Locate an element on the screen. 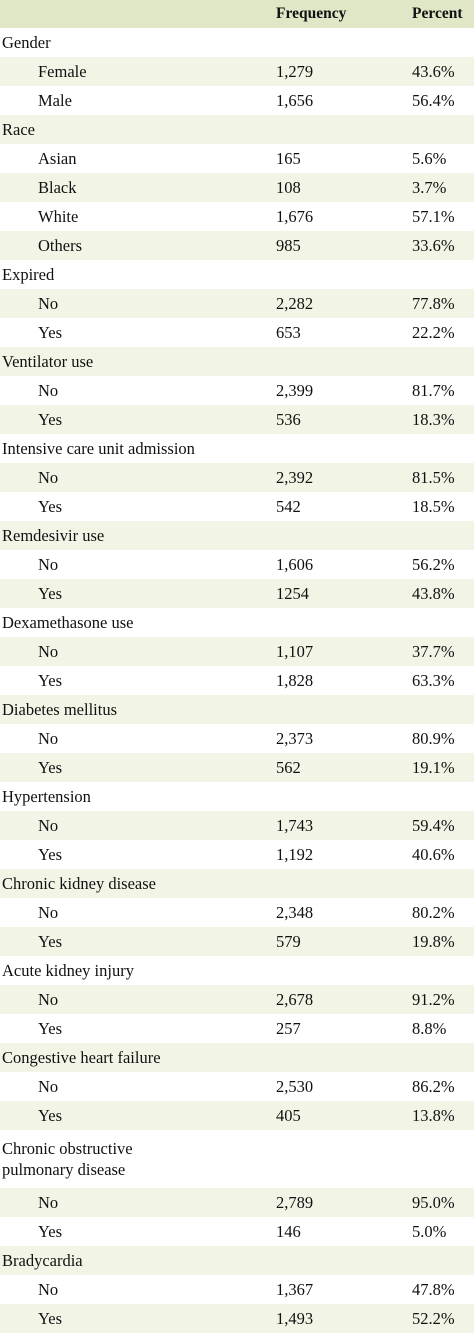 The width and height of the screenshot is (474, 1333). group-label: Congestive heart failure is located at coordinates (81, 1057).